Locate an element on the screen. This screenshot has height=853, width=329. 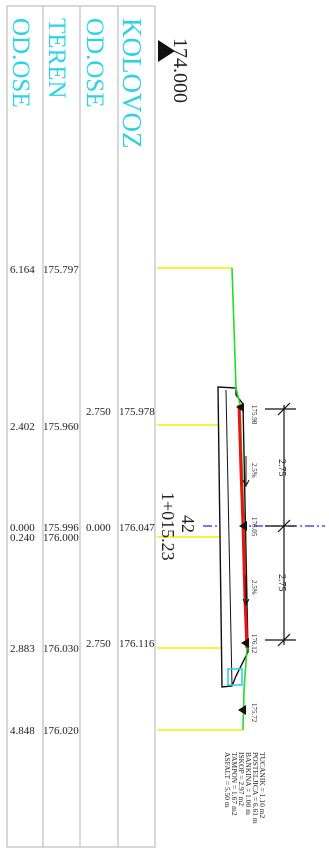
datum-triangle-icon is located at coordinates (166, 51).